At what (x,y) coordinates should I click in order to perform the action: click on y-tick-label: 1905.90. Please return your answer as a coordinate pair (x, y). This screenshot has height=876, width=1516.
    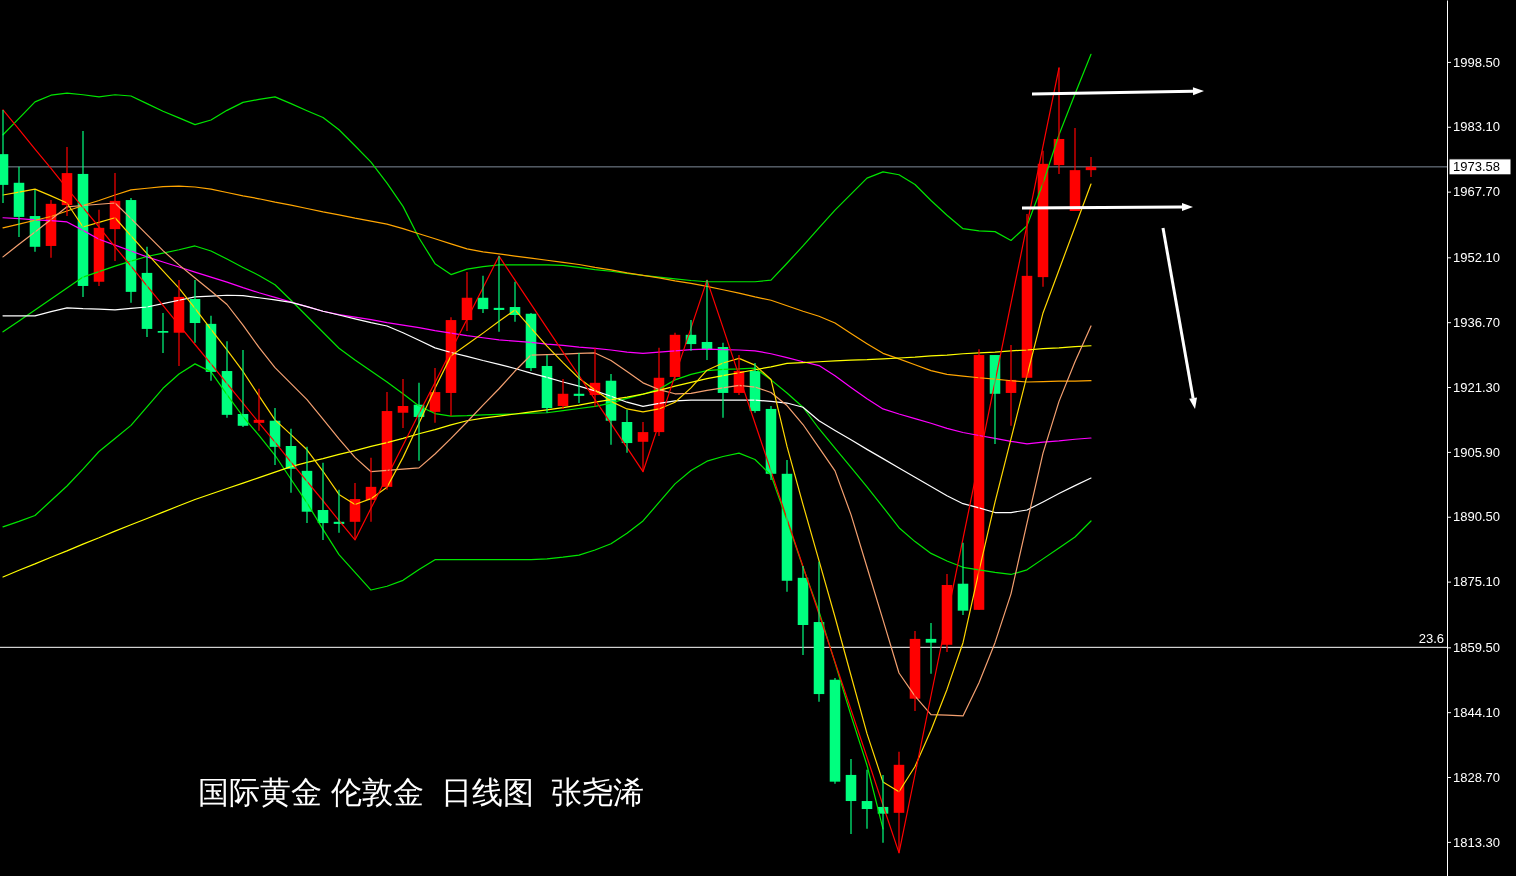
    Looking at the image, I should click on (1476, 452).